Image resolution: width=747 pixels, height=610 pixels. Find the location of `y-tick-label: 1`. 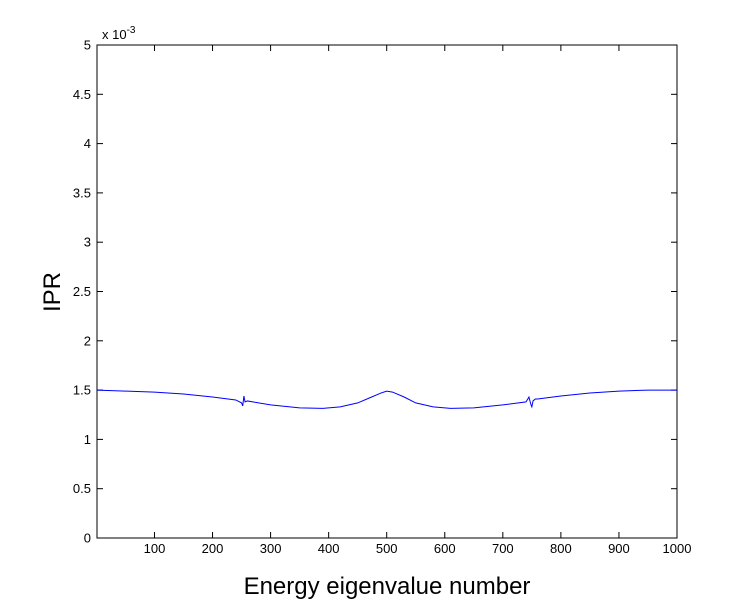

y-tick-label: 1 is located at coordinates (87, 439).